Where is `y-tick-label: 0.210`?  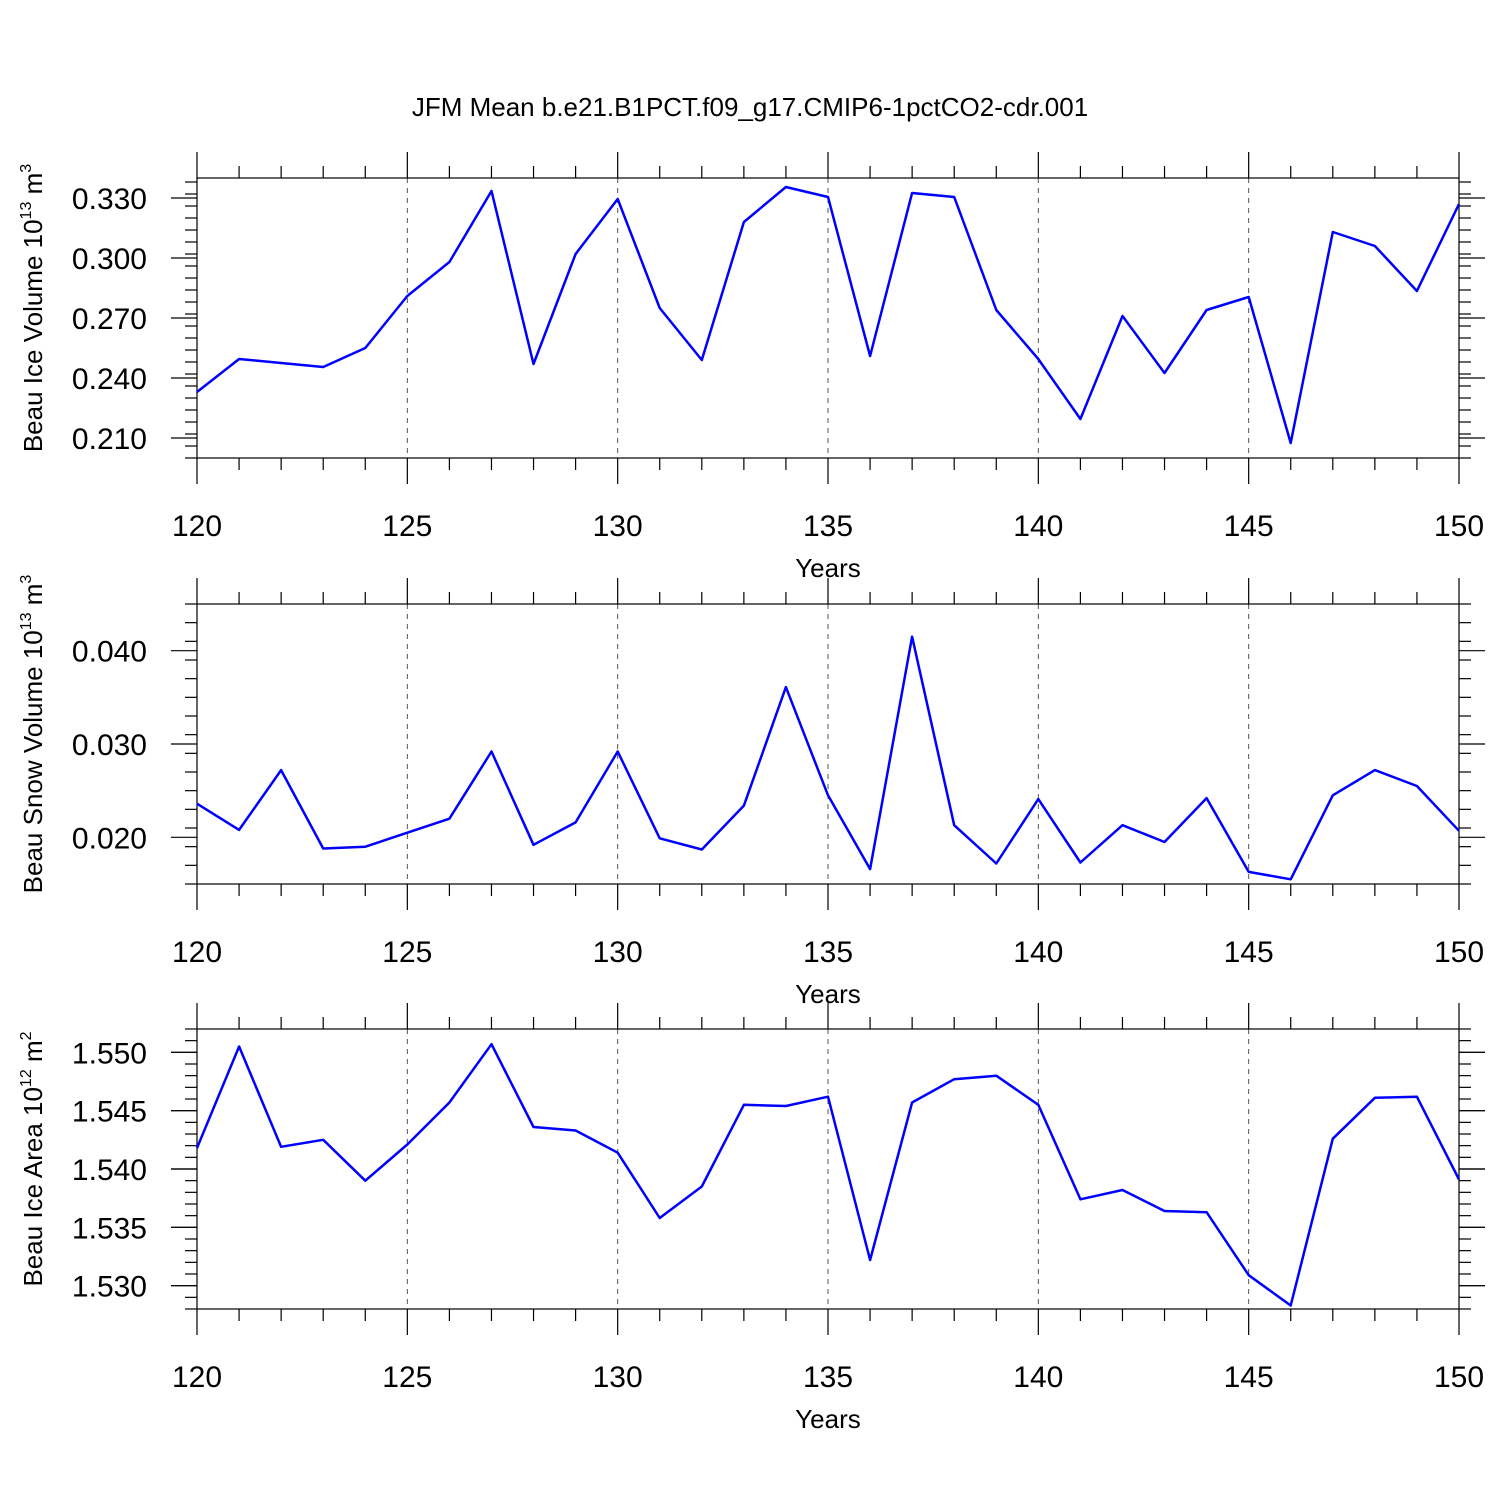 y-tick-label: 0.210 is located at coordinates (109, 439).